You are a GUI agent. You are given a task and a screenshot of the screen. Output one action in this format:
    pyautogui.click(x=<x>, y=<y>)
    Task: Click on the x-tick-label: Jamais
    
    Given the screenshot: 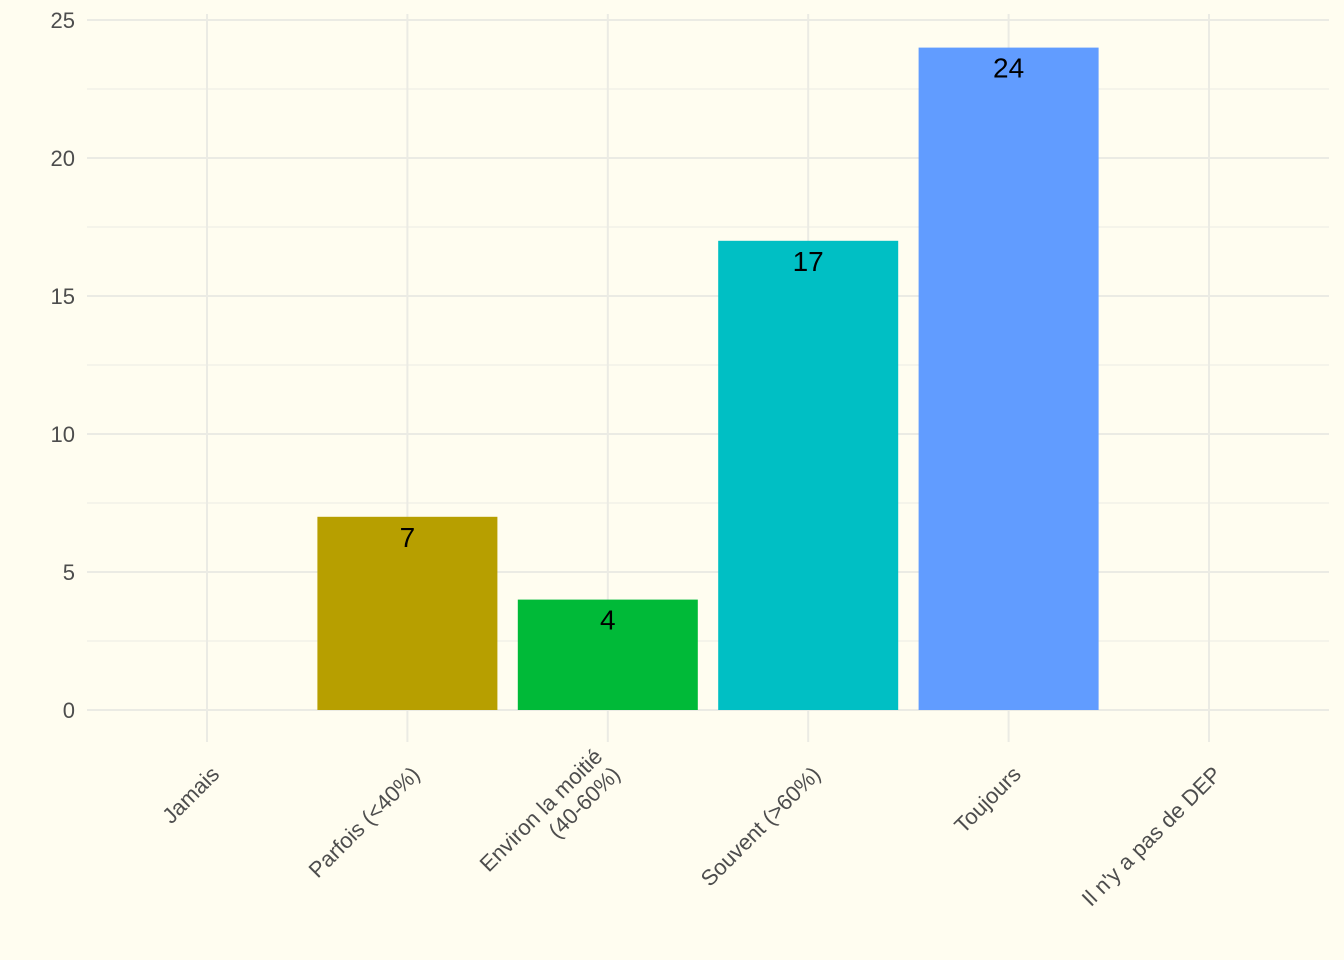 What is the action you would take?
    pyautogui.click(x=190, y=795)
    